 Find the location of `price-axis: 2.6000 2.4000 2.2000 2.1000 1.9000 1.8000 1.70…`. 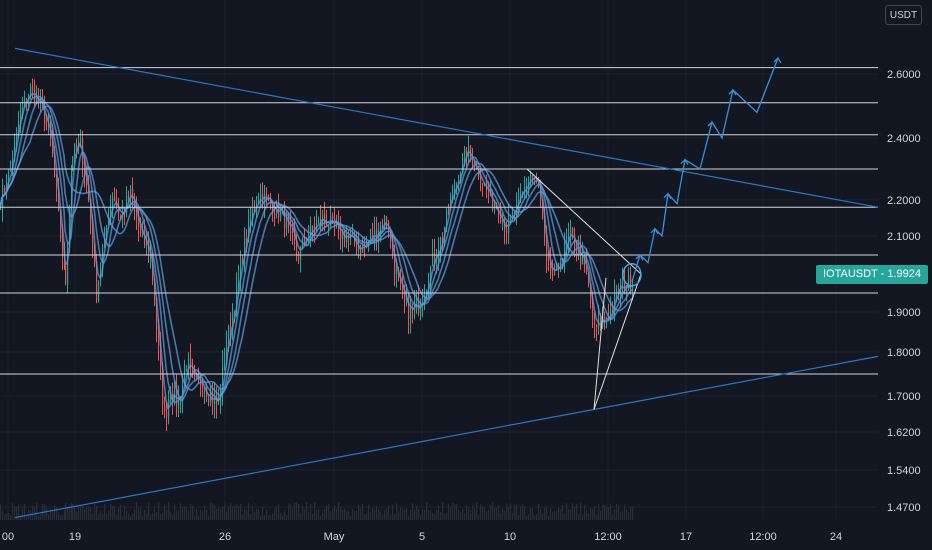

price-axis: 2.6000 2.4000 2.2000 2.1000 1.9000 1.8000 1.70… is located at coordinates (904, 291).